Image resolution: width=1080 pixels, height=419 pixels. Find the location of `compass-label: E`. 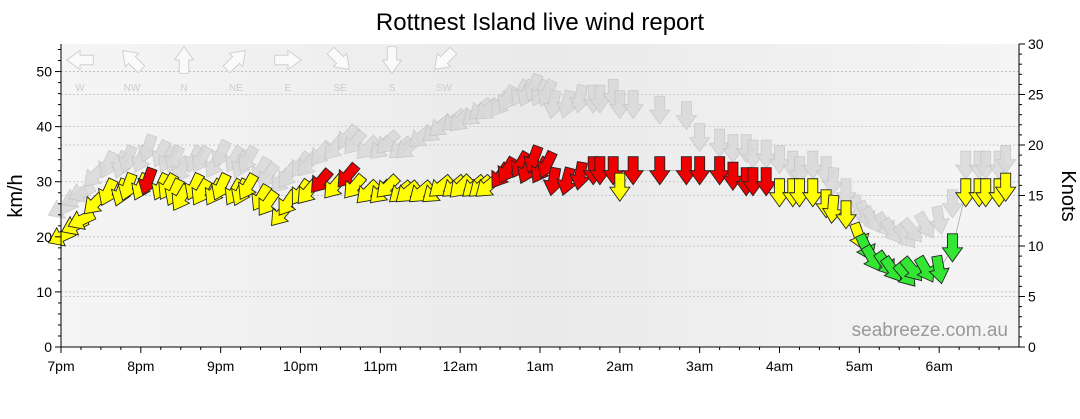

compass-label: E is located at coordinates (288, 88).